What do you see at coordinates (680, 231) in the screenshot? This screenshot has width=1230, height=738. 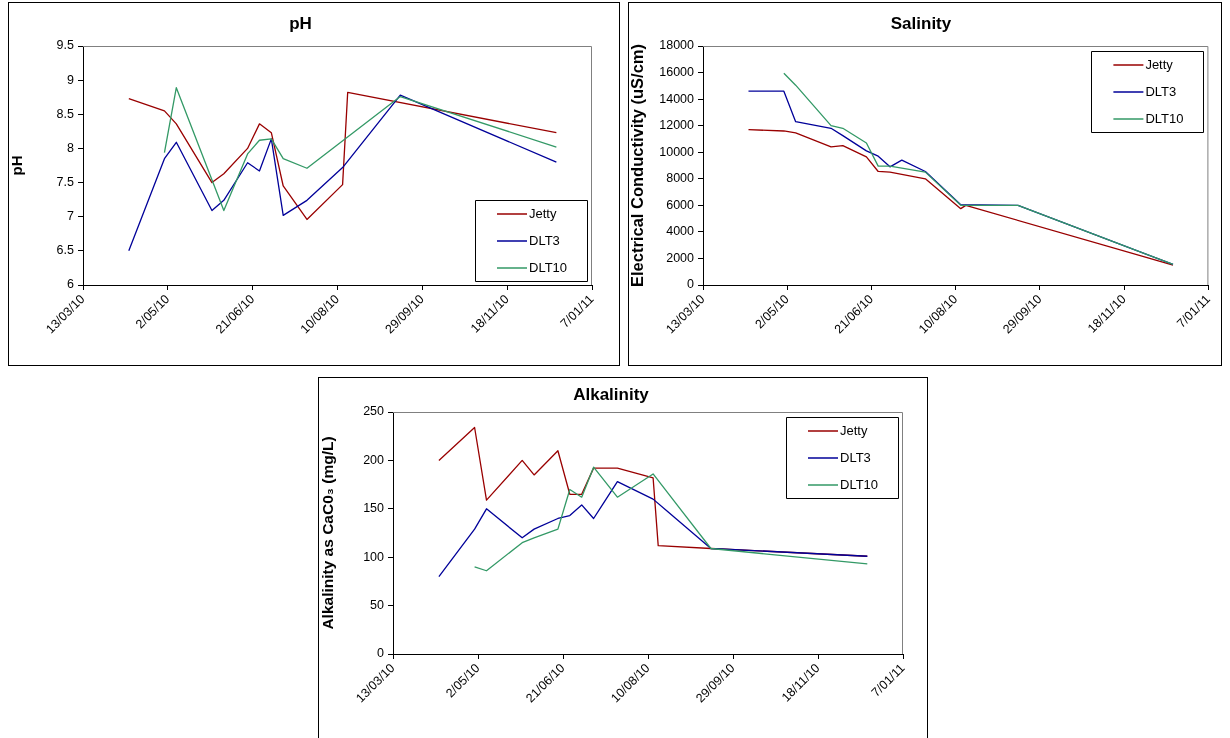 I see `y-tick-label: 4000` at bounding box center [680, 231].